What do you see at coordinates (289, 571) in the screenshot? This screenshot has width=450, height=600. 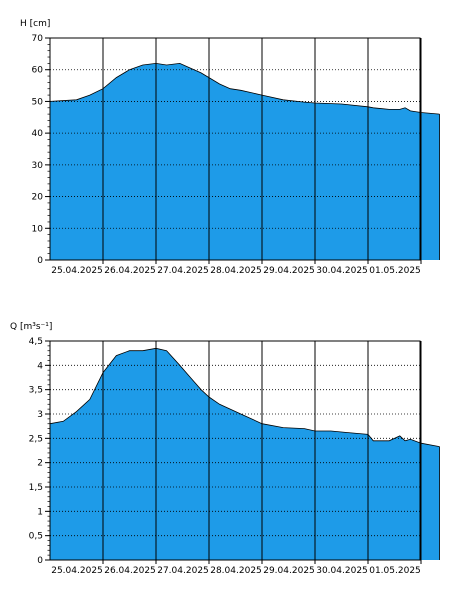 I see `q-xtick-label-4: 29.04.2025` at bounding box center [289, 571].